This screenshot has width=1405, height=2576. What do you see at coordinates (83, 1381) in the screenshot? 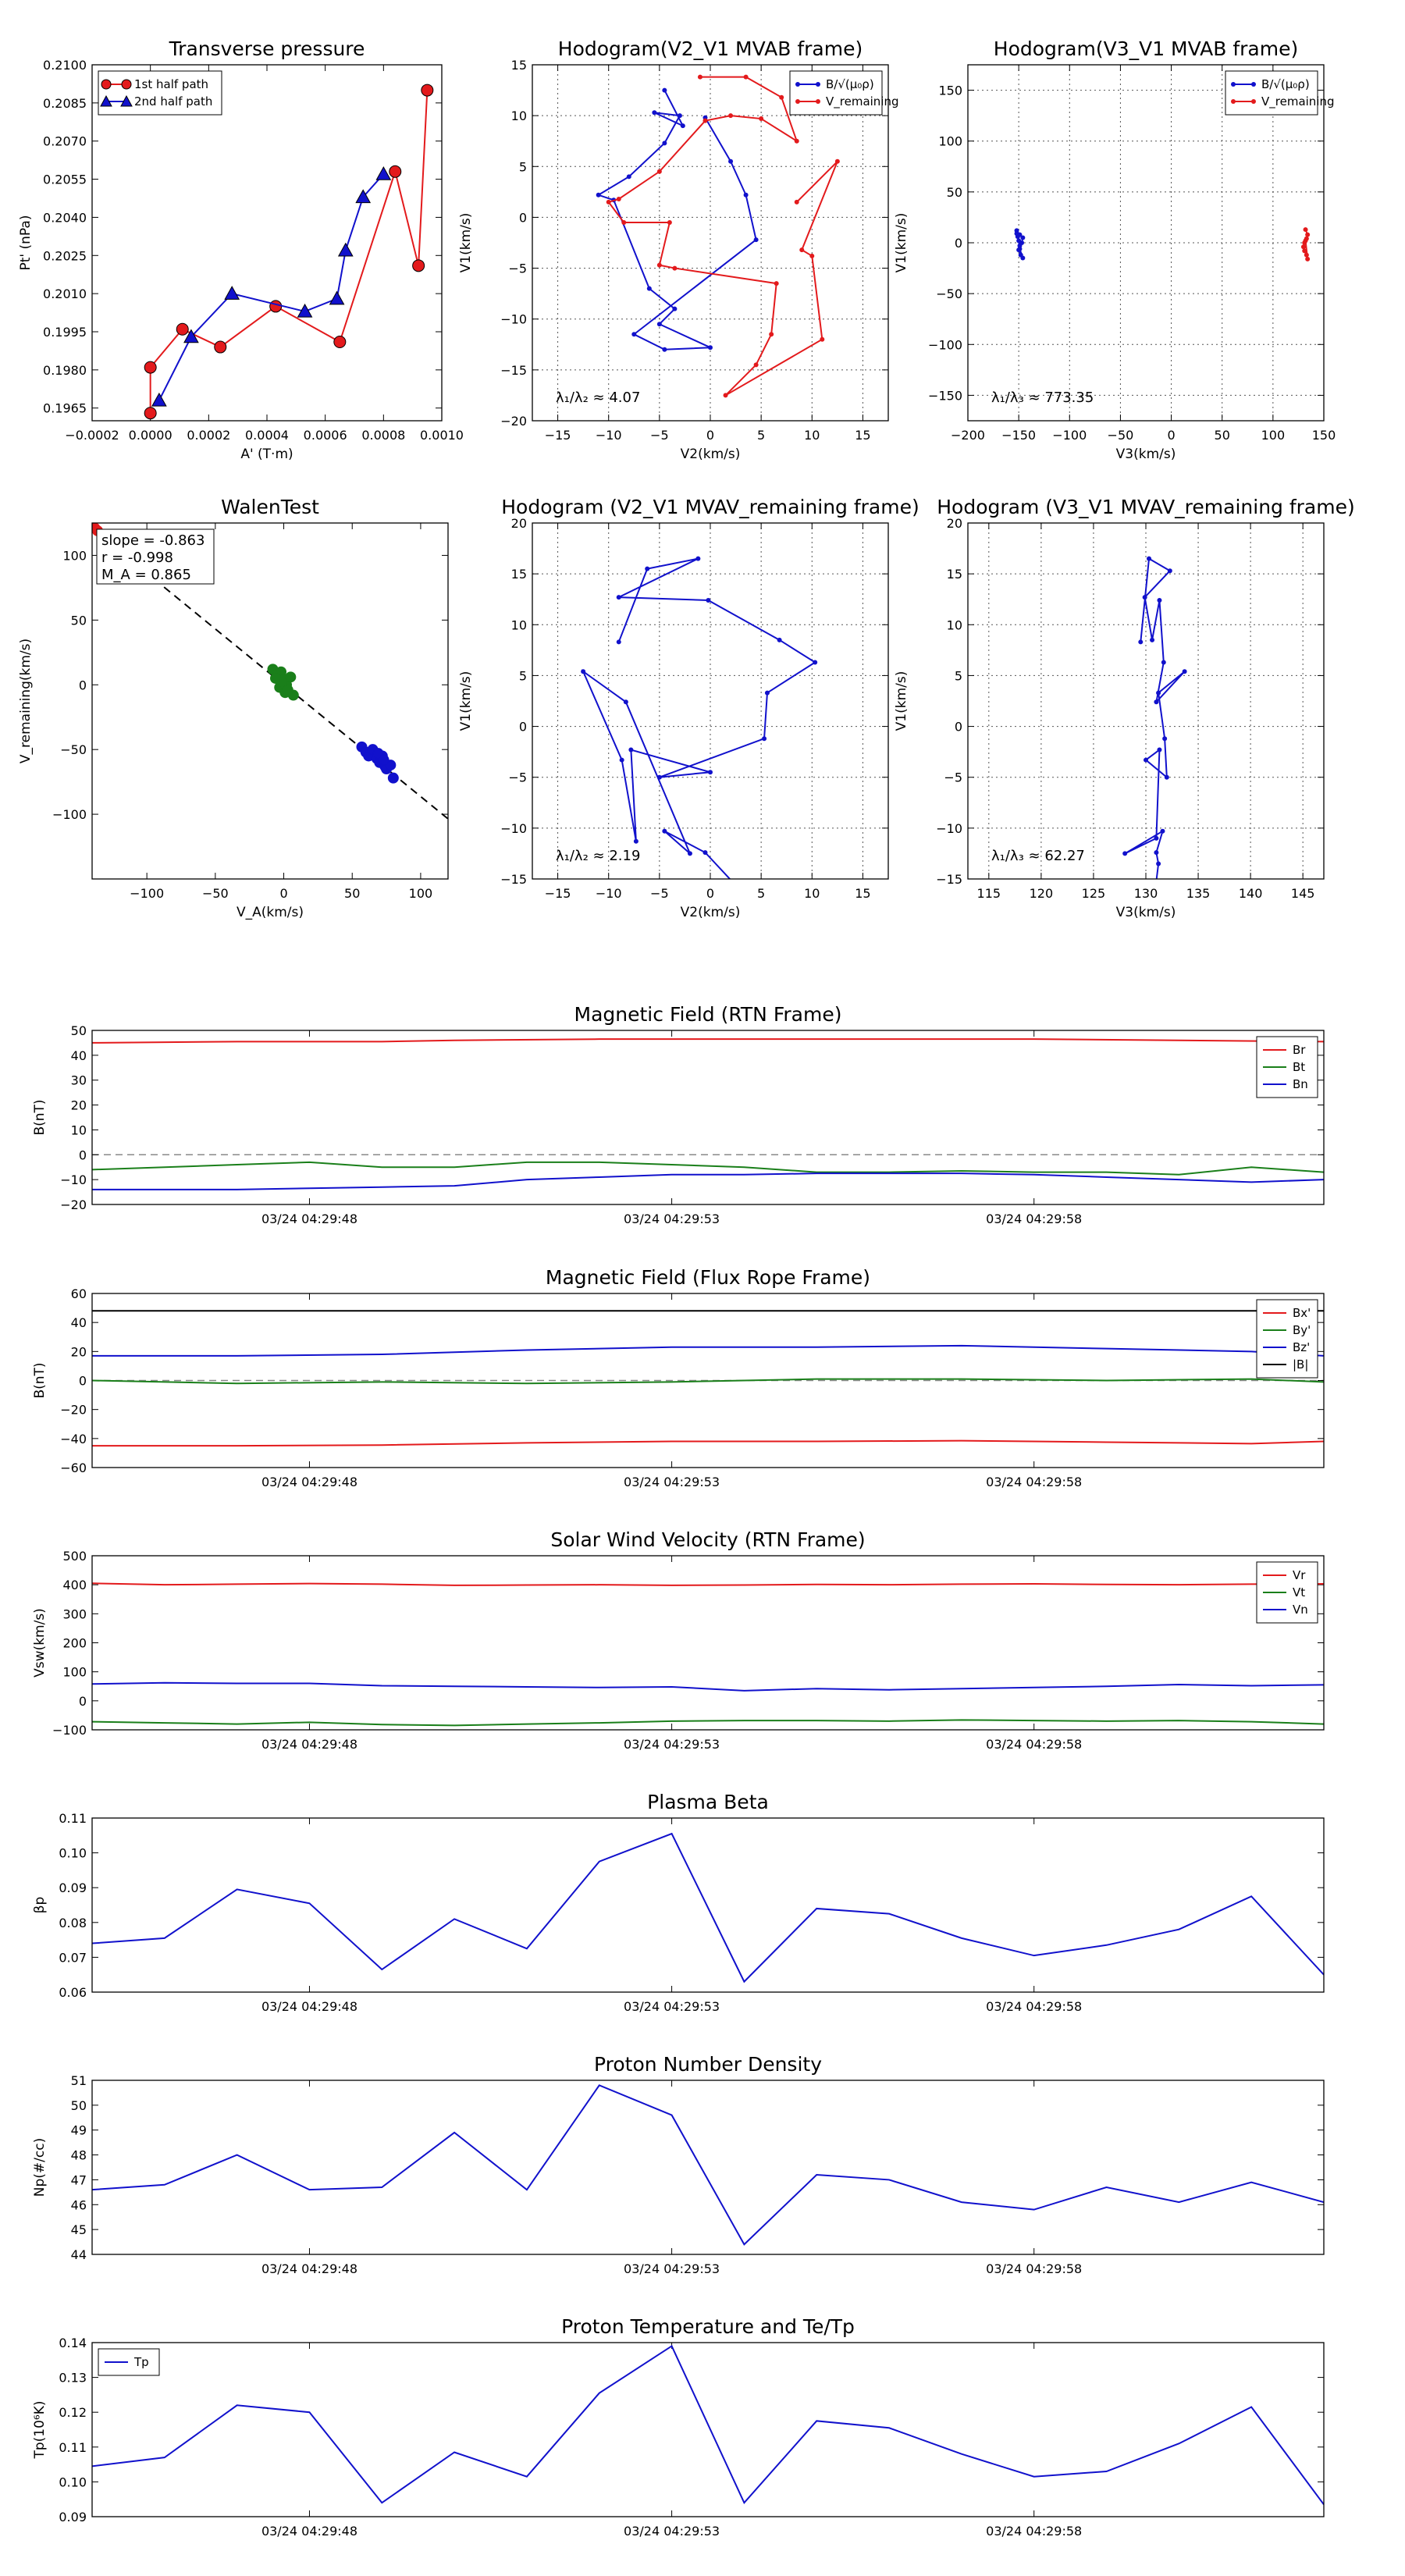
I see `y-tick-label: 0` at bounding box center [83, 1381].